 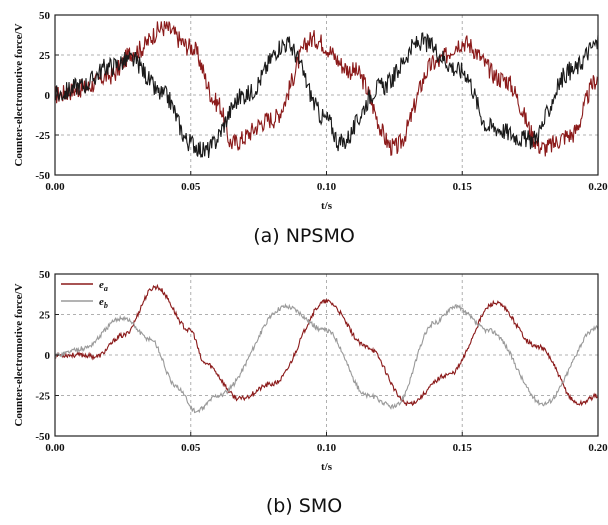 I want to click on legend-label-0: ea, so click(x=103, y=286).